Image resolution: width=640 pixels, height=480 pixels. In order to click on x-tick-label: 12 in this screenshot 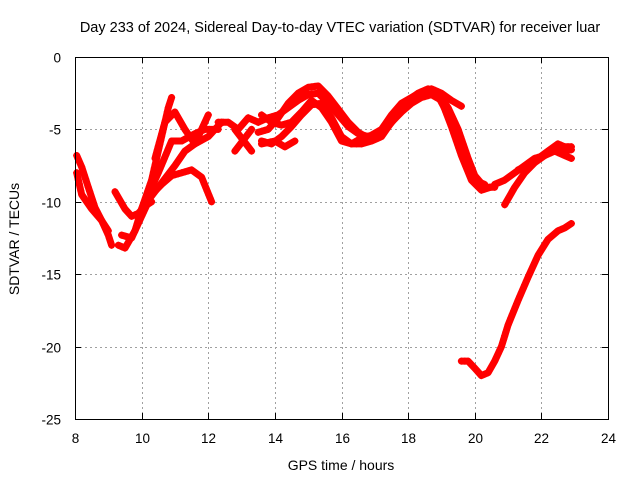, I will do `click(208, 438)`.